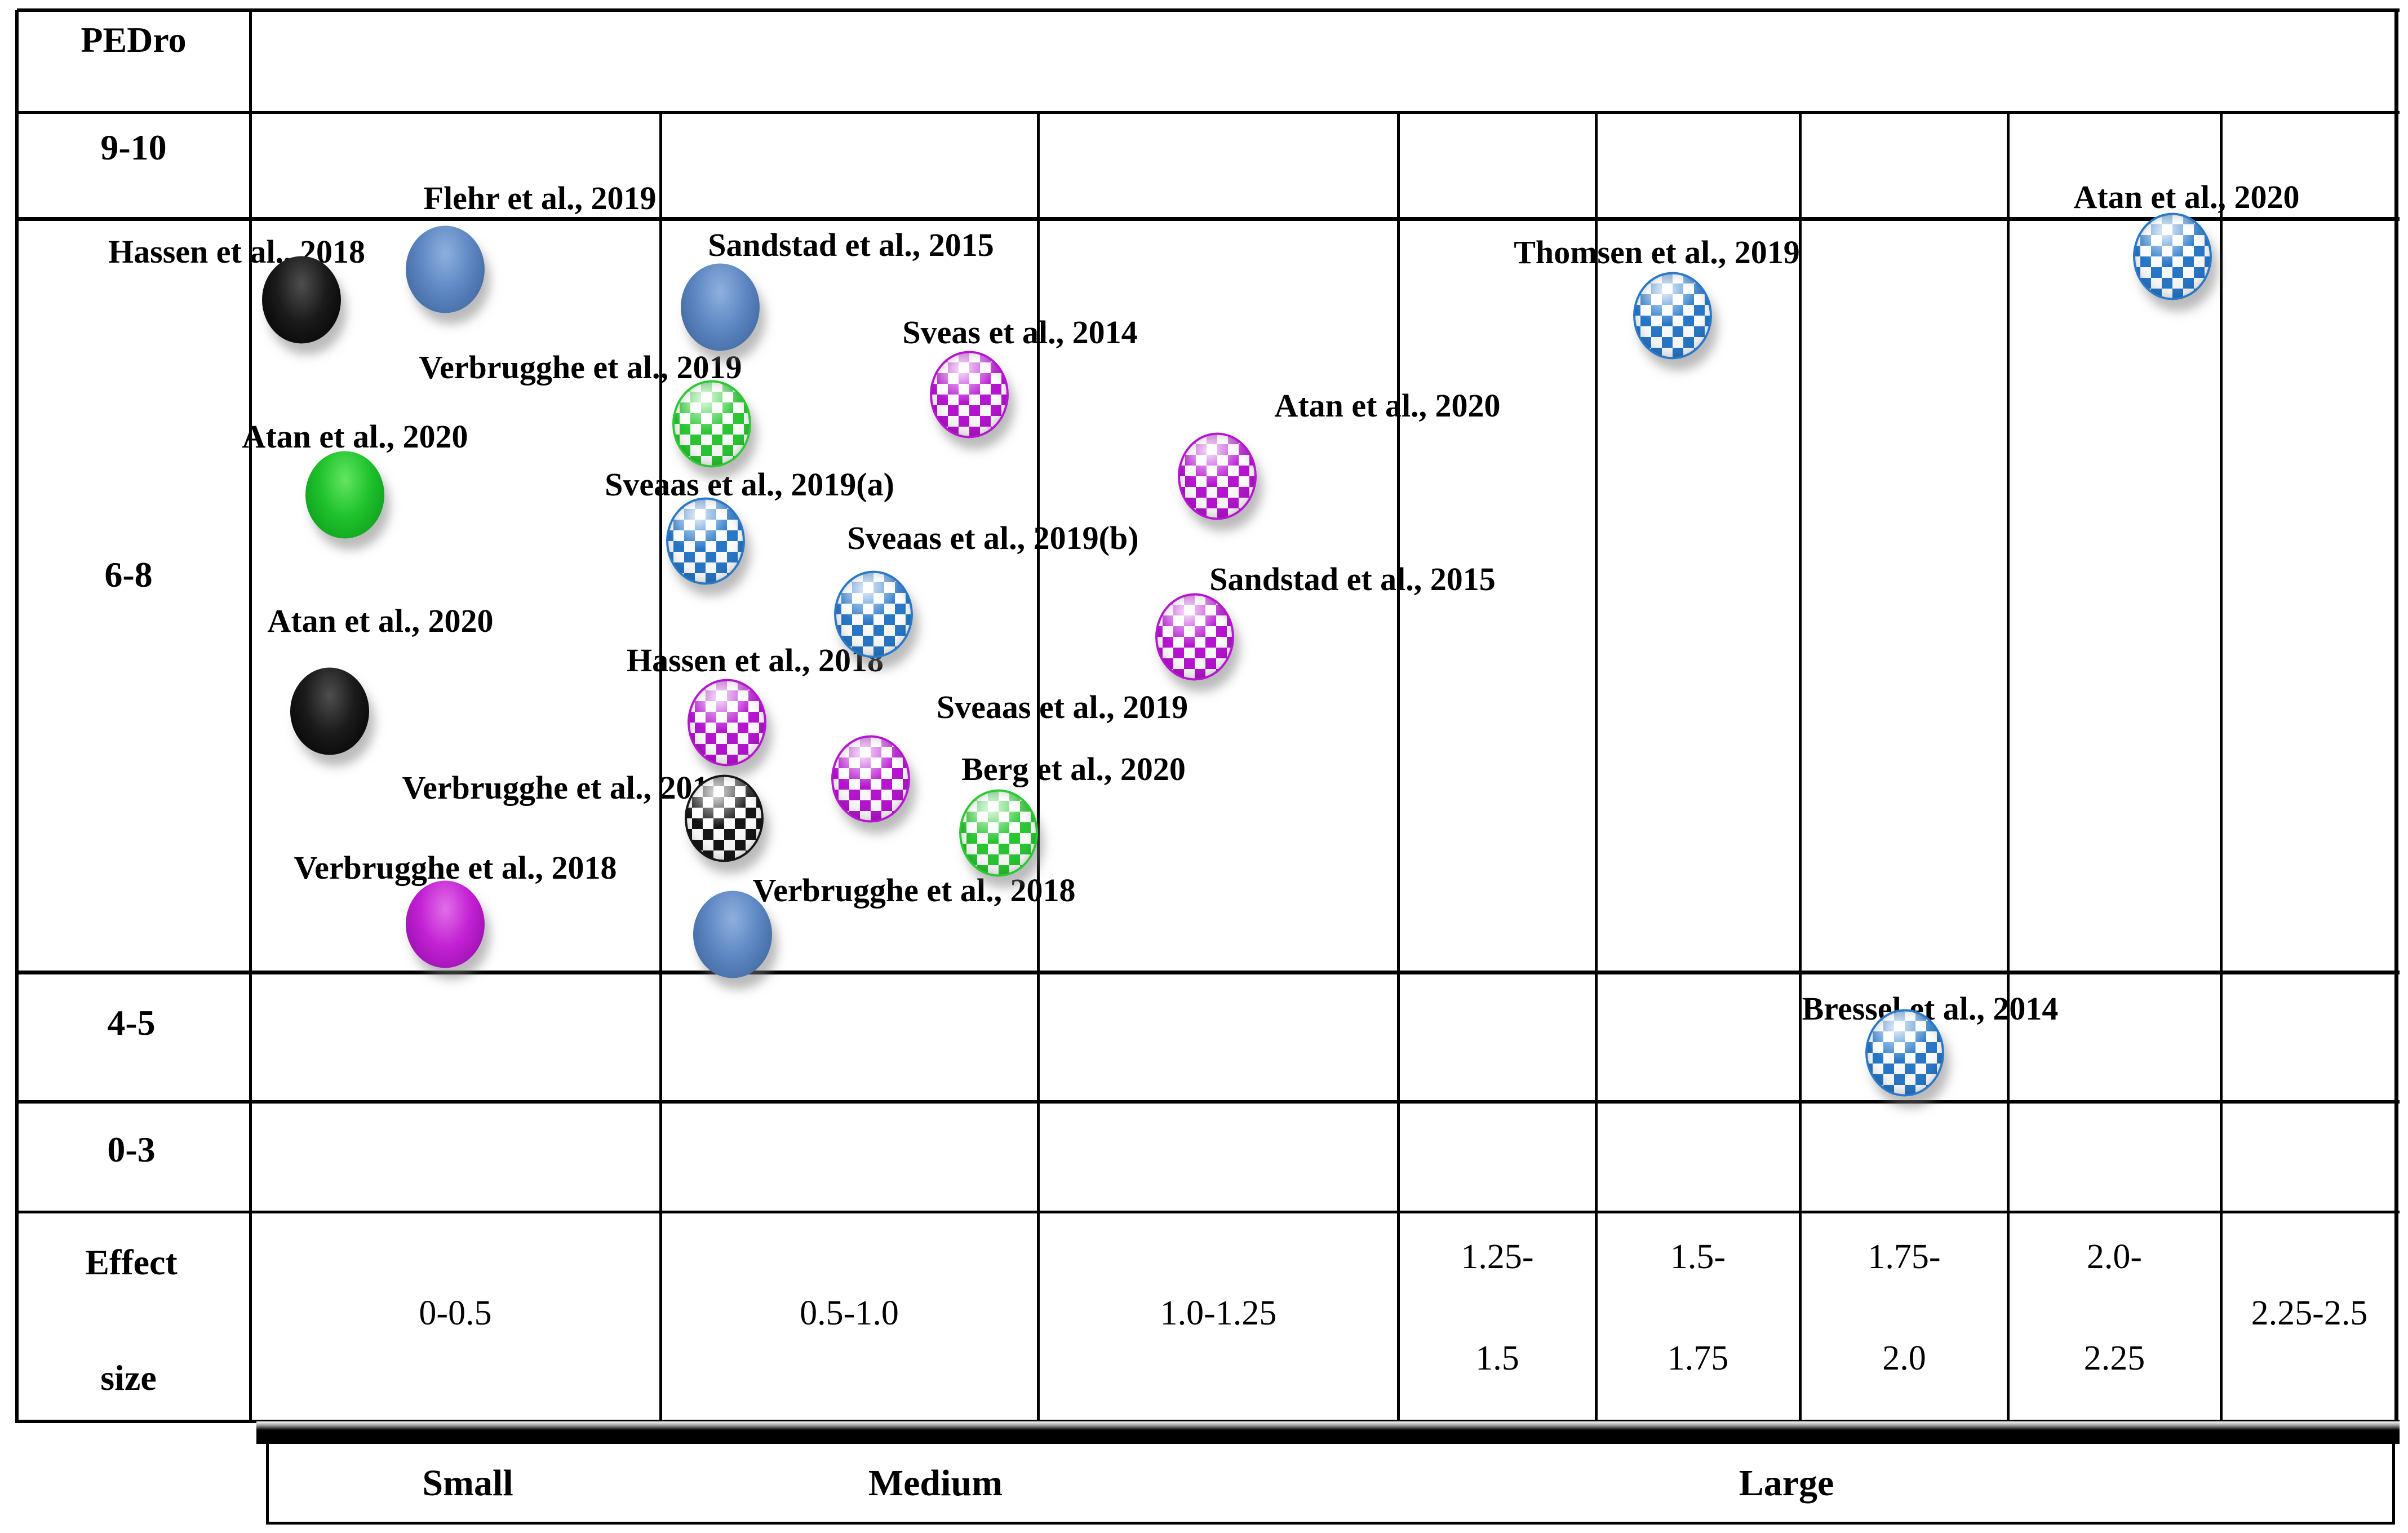 The image size is (2408, 1533). Describe the element at coordinates (1328, 1432) in the screenshot. I see `size-axis-divider-bar` at that location.